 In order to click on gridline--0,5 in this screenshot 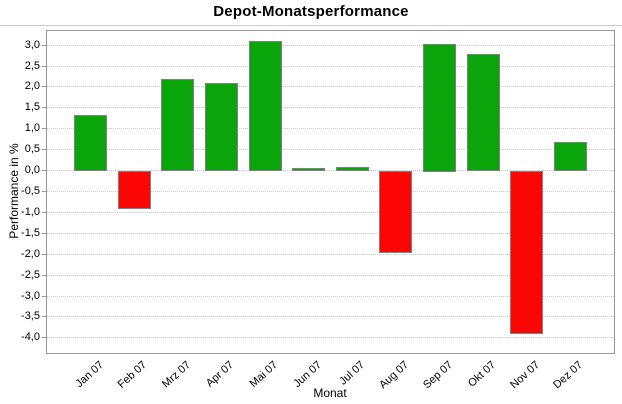, I will do `click(330, 191)`.